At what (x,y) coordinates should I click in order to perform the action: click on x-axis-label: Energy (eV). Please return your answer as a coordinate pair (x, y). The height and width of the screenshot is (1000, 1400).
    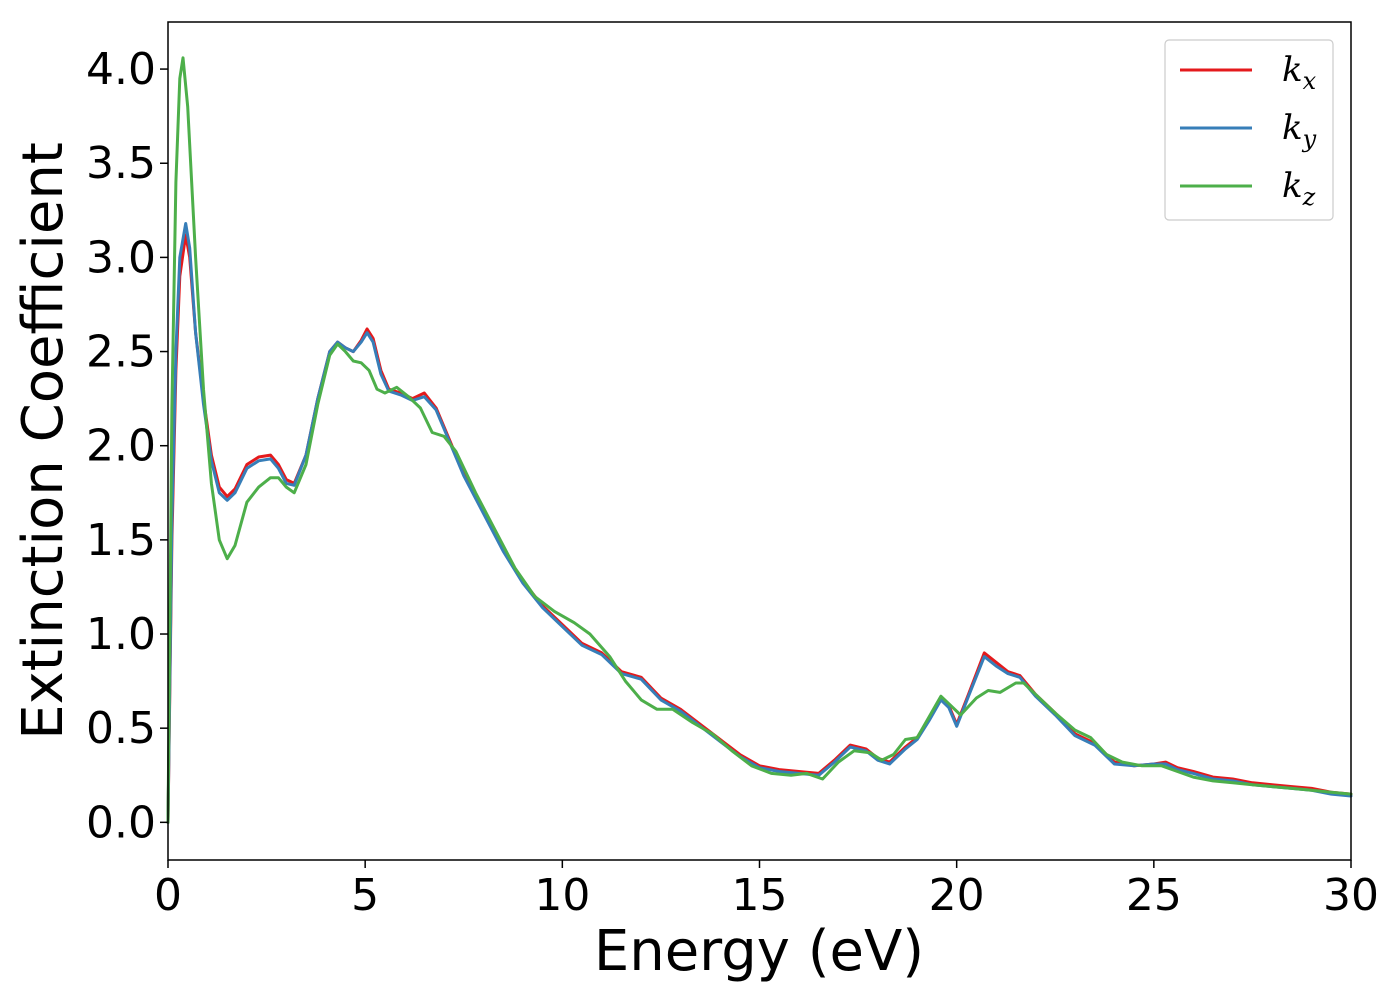
    Looking at the image, I should click on (759, 951).